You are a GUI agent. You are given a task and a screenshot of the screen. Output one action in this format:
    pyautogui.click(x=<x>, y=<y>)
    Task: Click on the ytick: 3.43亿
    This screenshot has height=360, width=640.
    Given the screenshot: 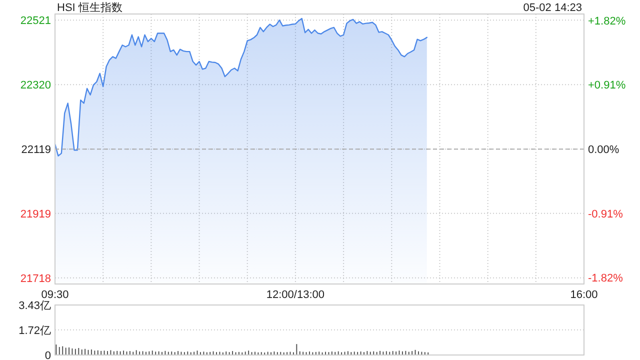 What is the action you would take?
    pyautogui.click(x=34, y=306)
    